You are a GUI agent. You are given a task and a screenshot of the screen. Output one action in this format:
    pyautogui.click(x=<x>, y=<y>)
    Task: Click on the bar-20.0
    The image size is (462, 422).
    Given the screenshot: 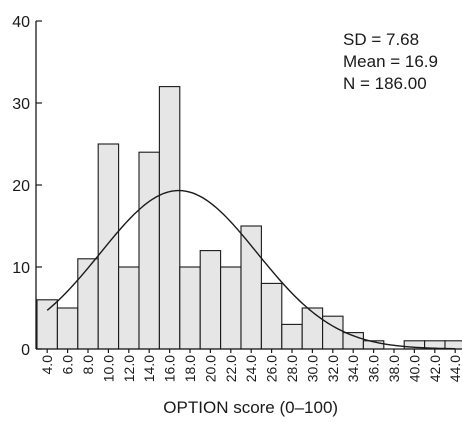 What is the action you would take?
    pyautogui.click(x=210, y=300)
    